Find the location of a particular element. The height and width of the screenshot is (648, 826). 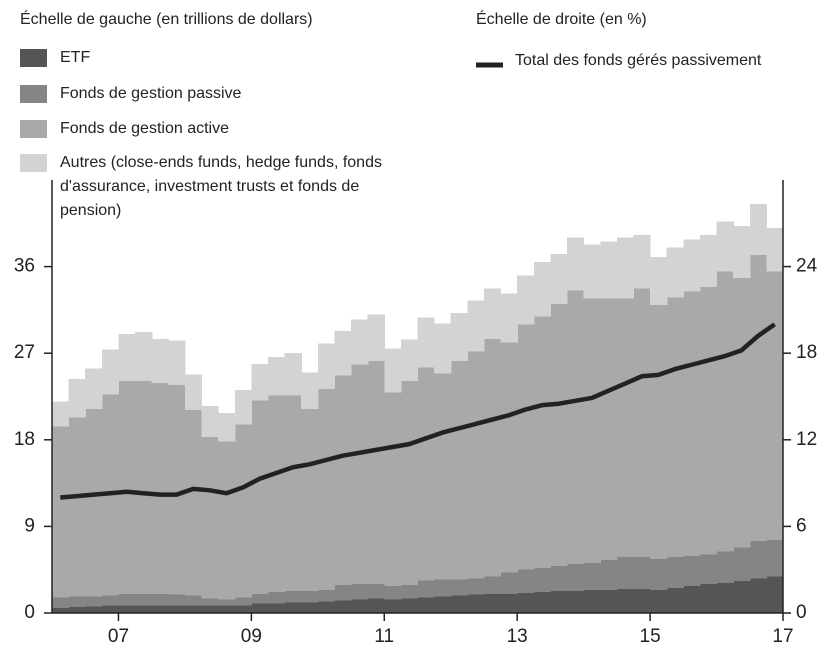

x-tick-label: 07 is located at coordinates (118, 636).